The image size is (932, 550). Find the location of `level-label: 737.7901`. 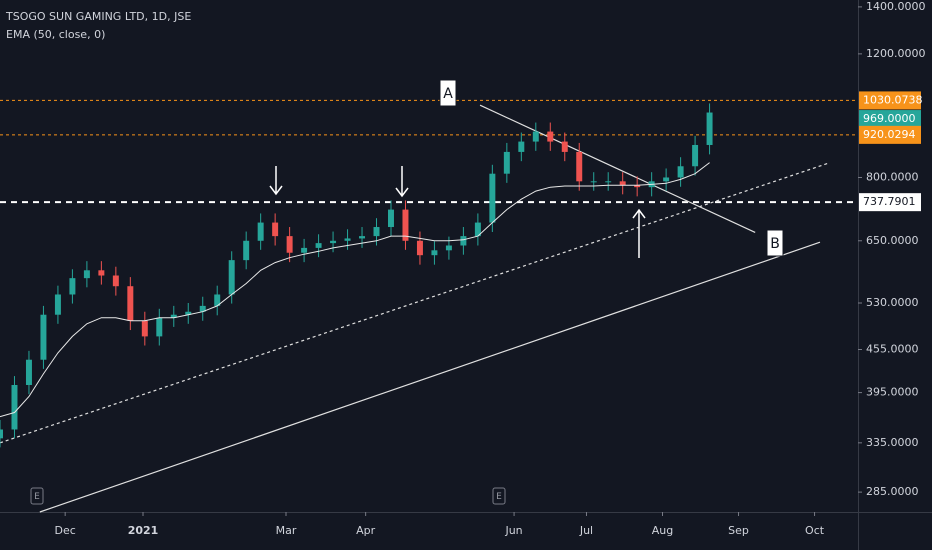

level-label: 737.7901 is located at coordinates (889, 201).